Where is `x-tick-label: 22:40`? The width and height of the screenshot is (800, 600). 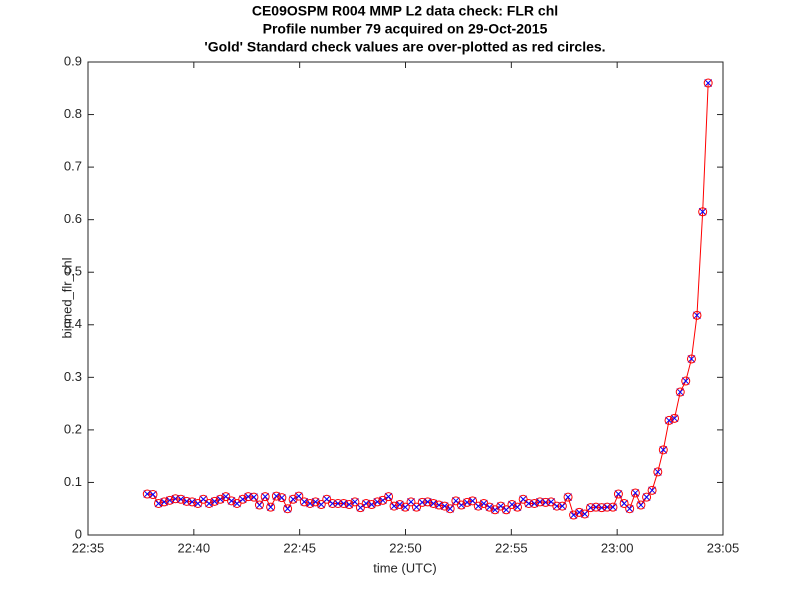 x-tick-label: 22:40 is located at coordinates (194, 547).